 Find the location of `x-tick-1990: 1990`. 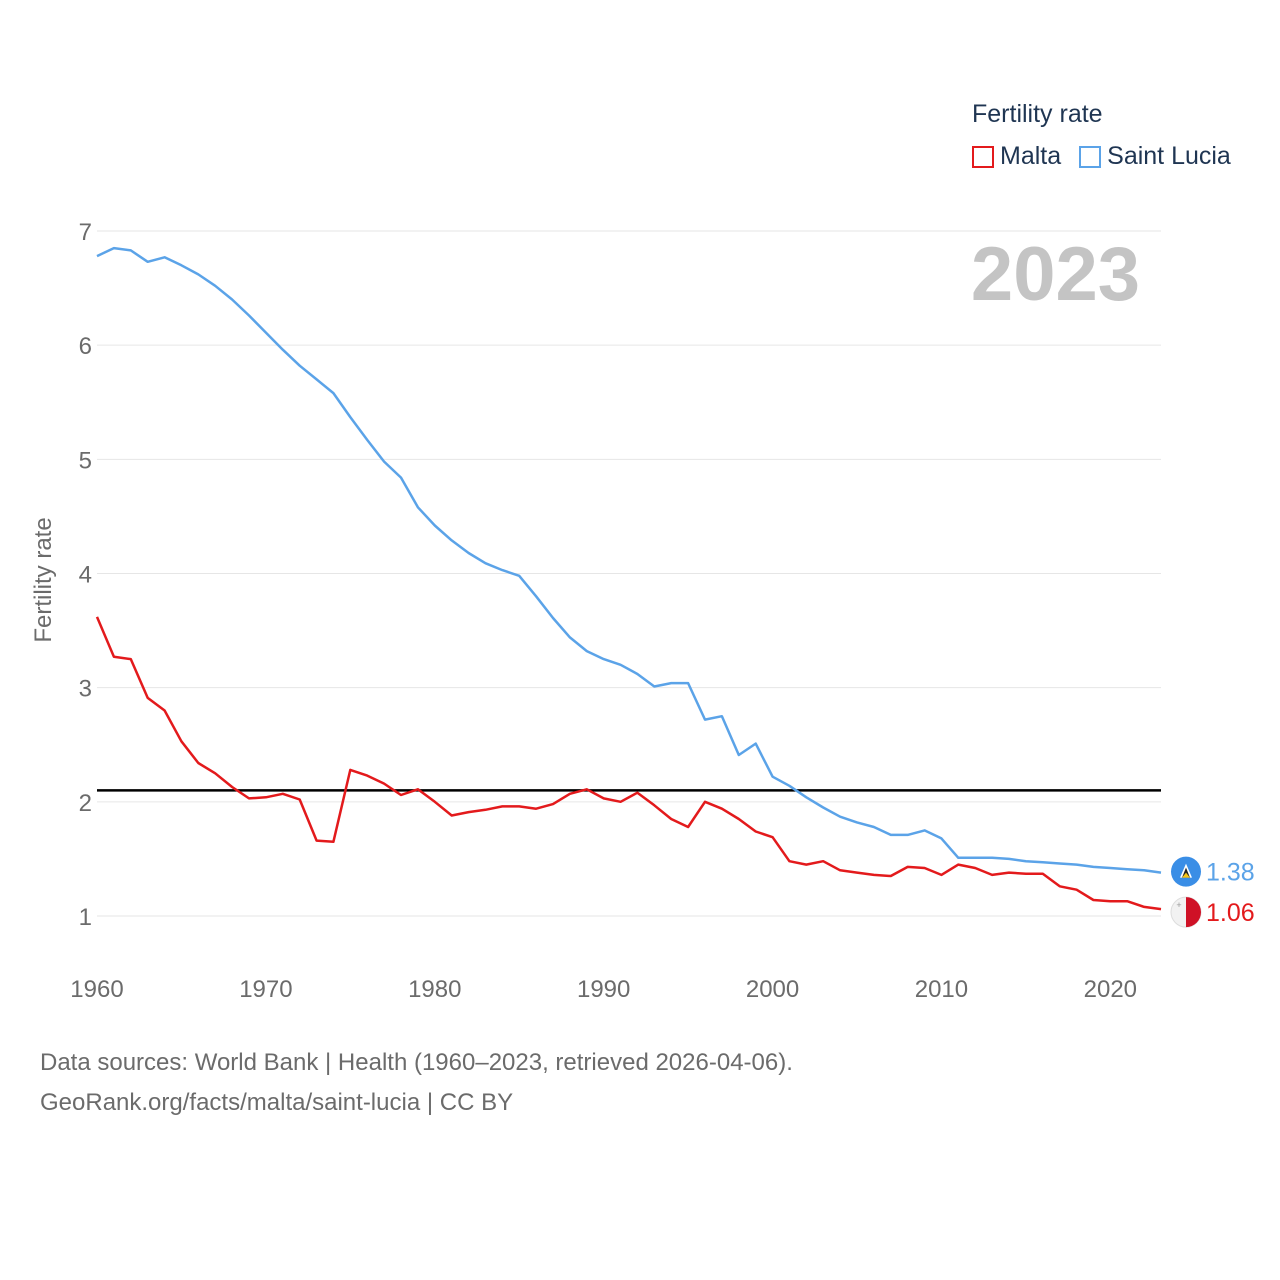

x-tick-1990: 1990 is located at coordinates (603, 989).